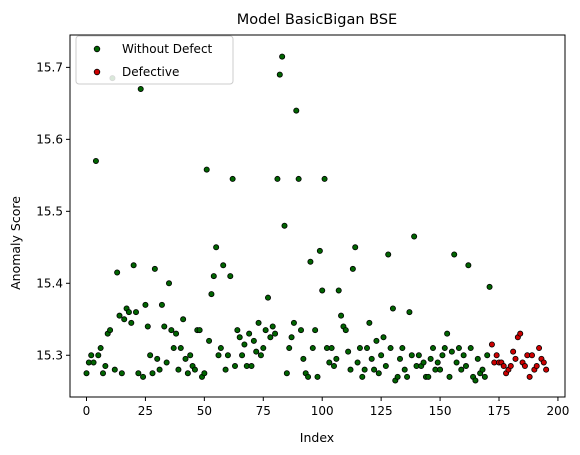 The height and width of the screenshot is (455, 580). I want to click on y-tick-label: 15.3, so click(49, 355).